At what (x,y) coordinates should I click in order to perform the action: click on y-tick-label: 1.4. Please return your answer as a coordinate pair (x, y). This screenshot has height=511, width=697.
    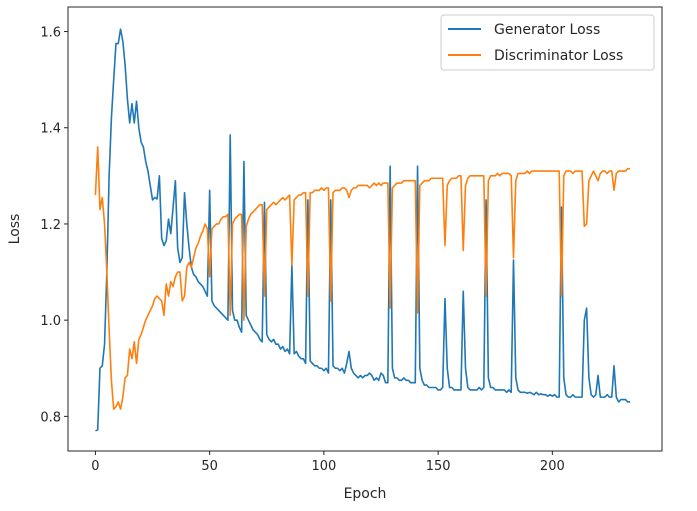
    Looking at the image, I should click on (50, 129).